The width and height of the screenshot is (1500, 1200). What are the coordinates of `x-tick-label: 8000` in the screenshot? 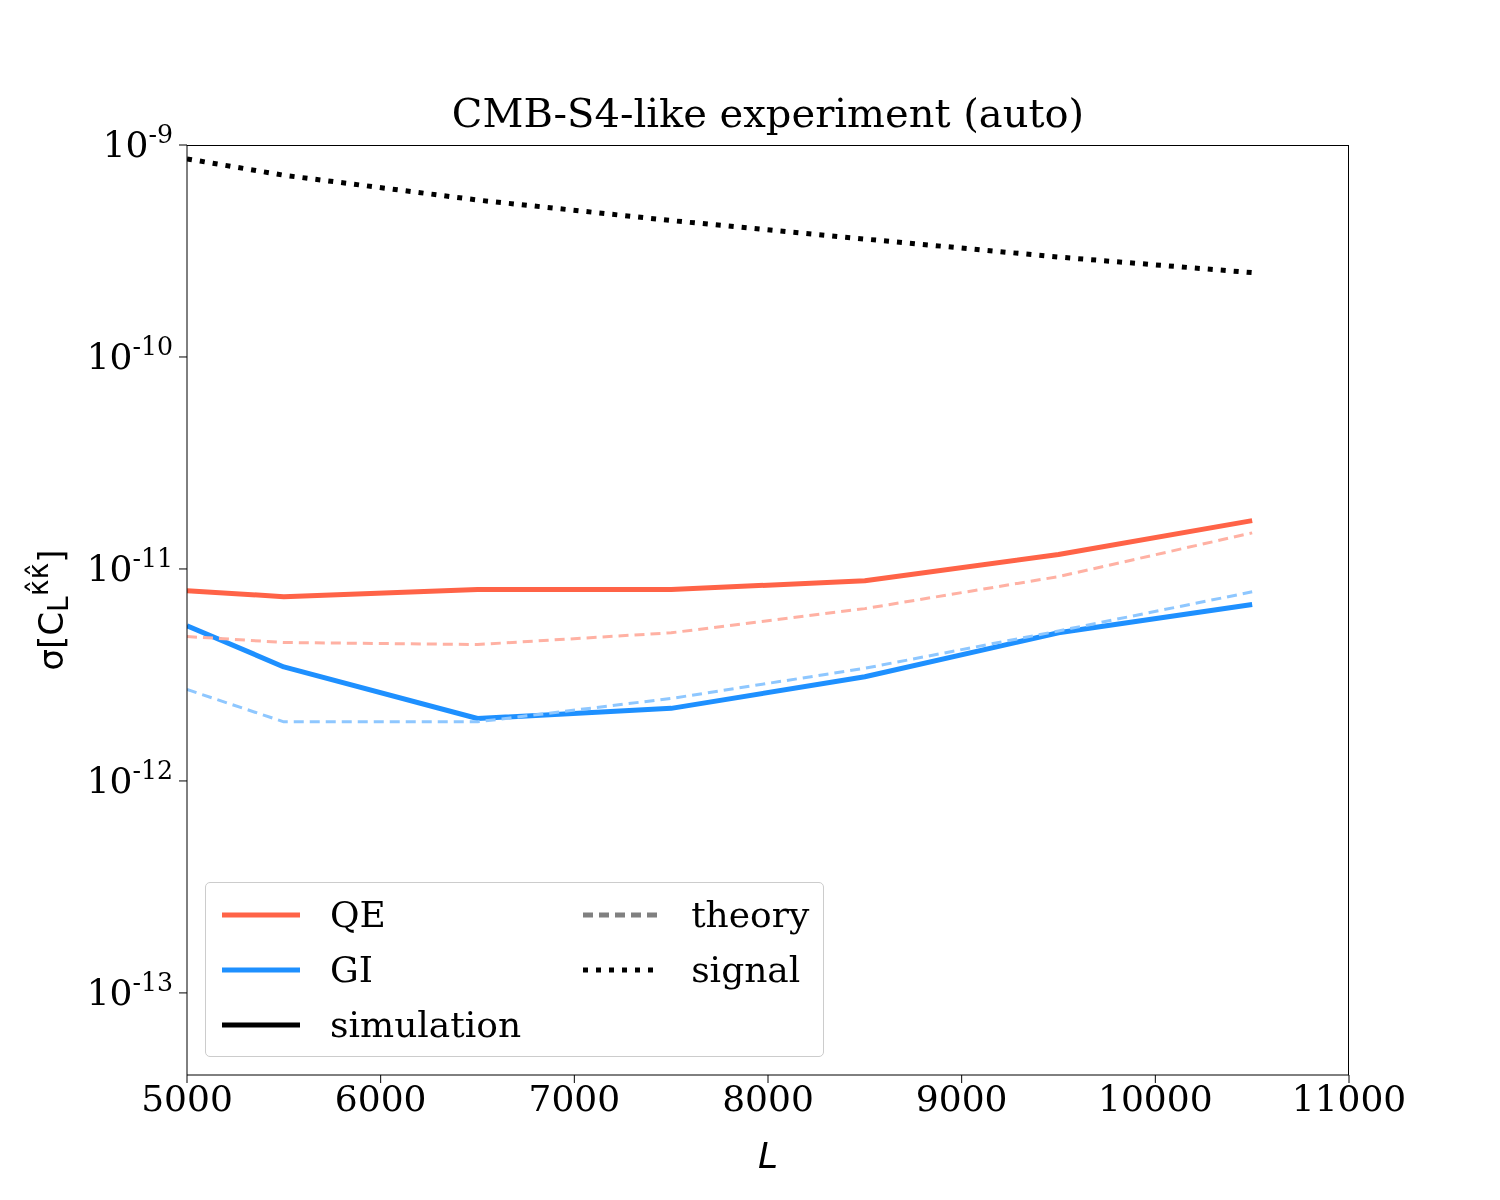 It's located at (768, 1098).